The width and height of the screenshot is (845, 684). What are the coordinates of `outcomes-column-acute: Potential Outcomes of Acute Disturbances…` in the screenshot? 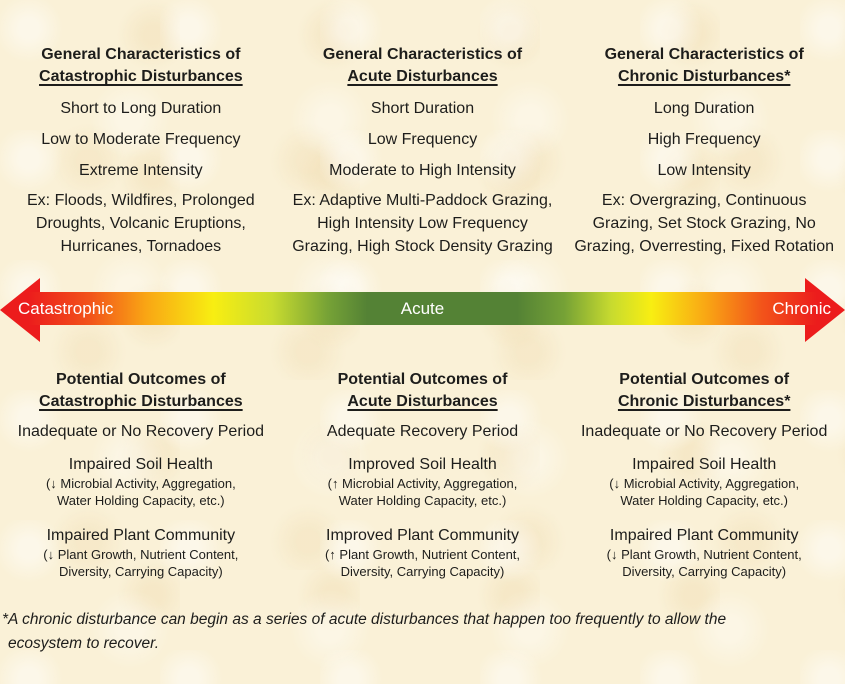 It's located at (423, 474).